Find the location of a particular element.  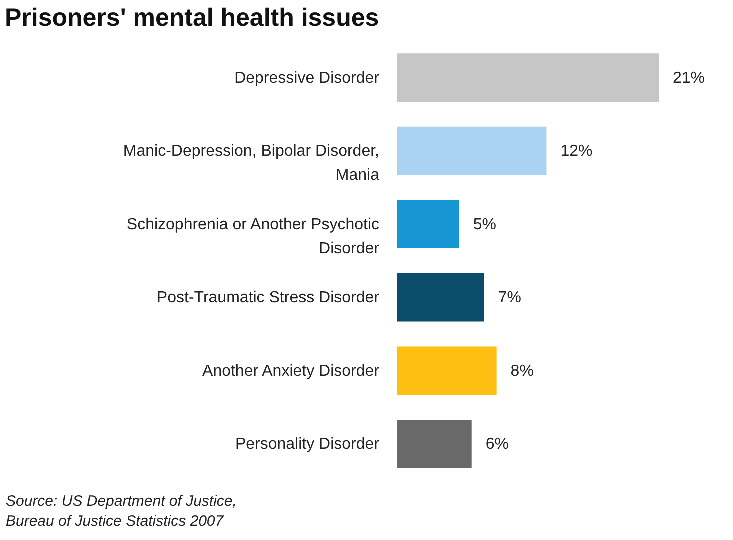

data-label: 12% is located at coordinates (576, 151).